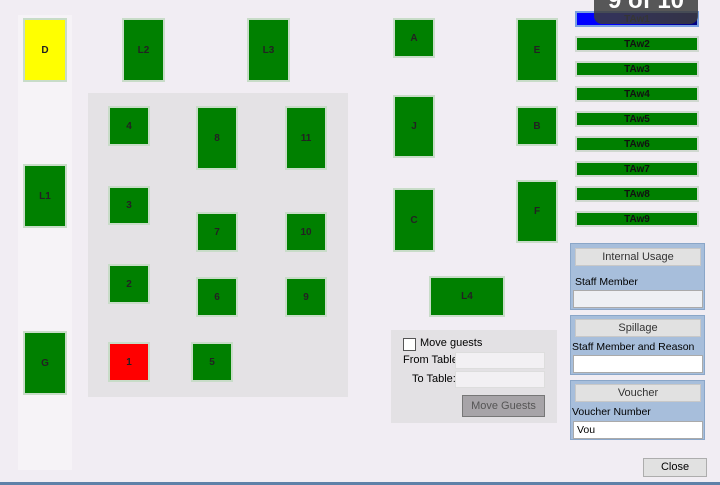  I want to click on staff-member-label: Staff Member, so click(606, 282).